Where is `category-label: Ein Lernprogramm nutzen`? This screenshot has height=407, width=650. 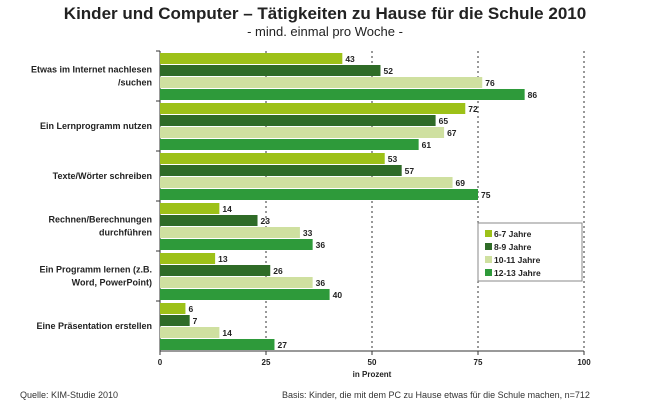 category-label: Ein Lernprogramm nutzen is located at coordinates (96, 126).